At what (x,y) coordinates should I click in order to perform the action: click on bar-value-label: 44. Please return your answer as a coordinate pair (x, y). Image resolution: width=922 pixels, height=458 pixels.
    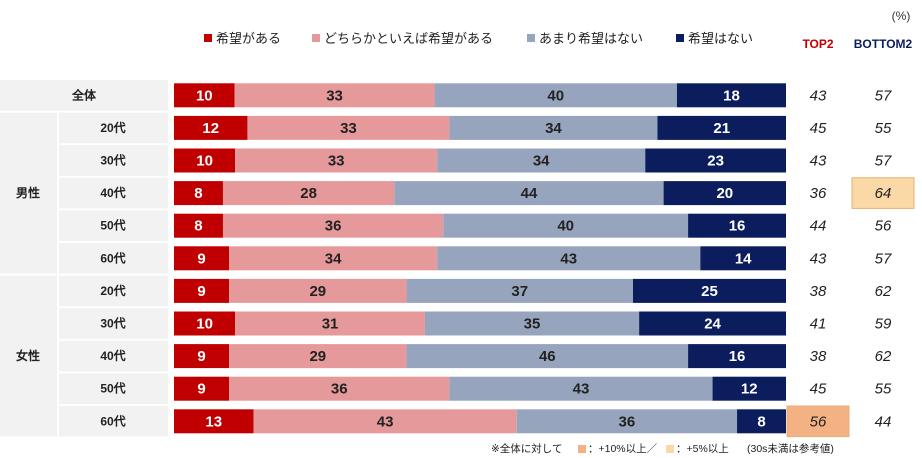
    Looking at the image, I should click on (529, 193).